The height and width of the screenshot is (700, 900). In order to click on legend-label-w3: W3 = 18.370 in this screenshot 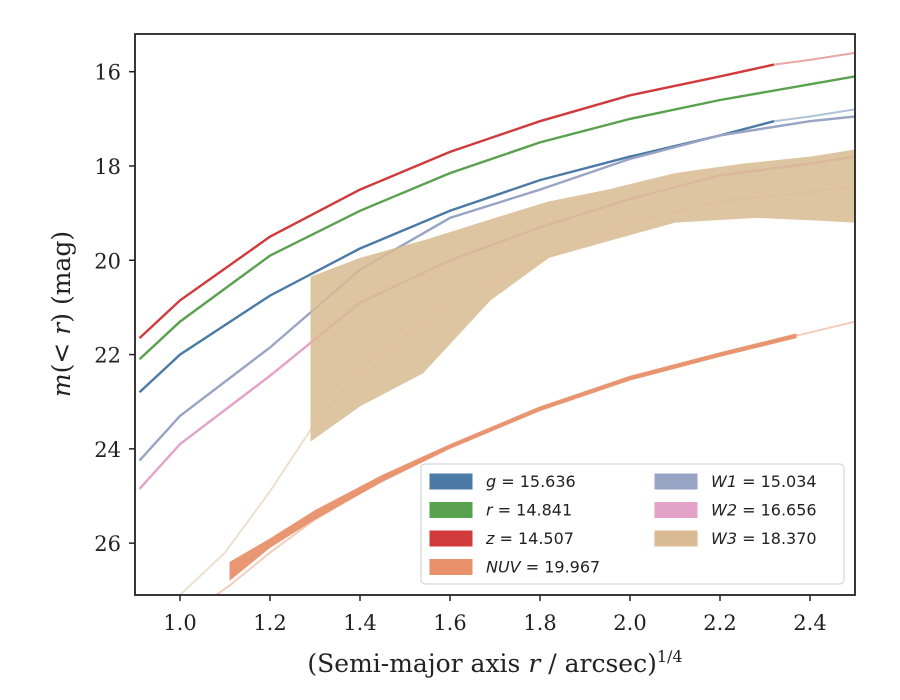, I will do `click(764, 538)`.